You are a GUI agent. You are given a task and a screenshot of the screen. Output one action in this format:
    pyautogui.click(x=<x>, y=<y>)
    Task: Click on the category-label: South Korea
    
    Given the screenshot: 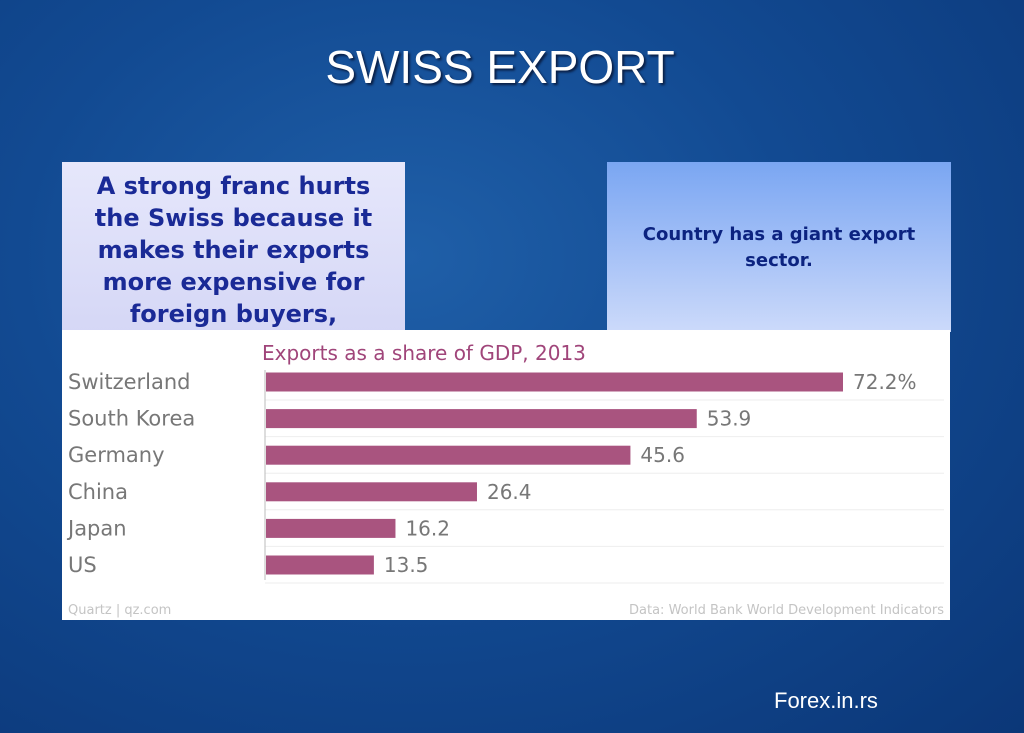 What is the action you would take?
    pyautogui.click(x=131, y=419)
    